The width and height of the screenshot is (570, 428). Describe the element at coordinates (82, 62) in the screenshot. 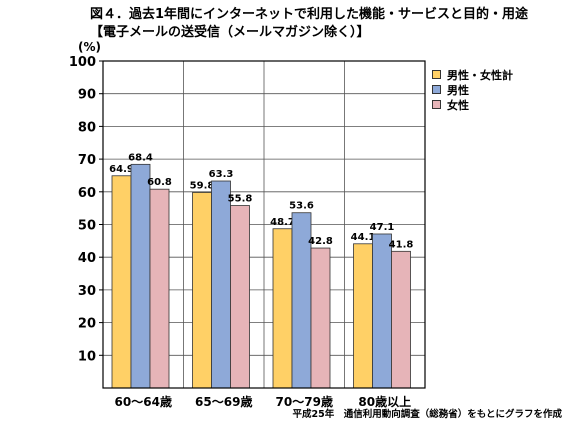

I see `y-tick-label: 100` at that location.